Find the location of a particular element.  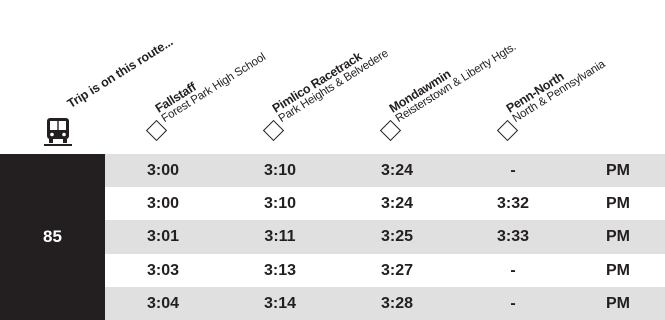

stop-header-mondawmin: Mondawmin Reisterstown & Liberty Hgts. is located at coordinates (452, 78).